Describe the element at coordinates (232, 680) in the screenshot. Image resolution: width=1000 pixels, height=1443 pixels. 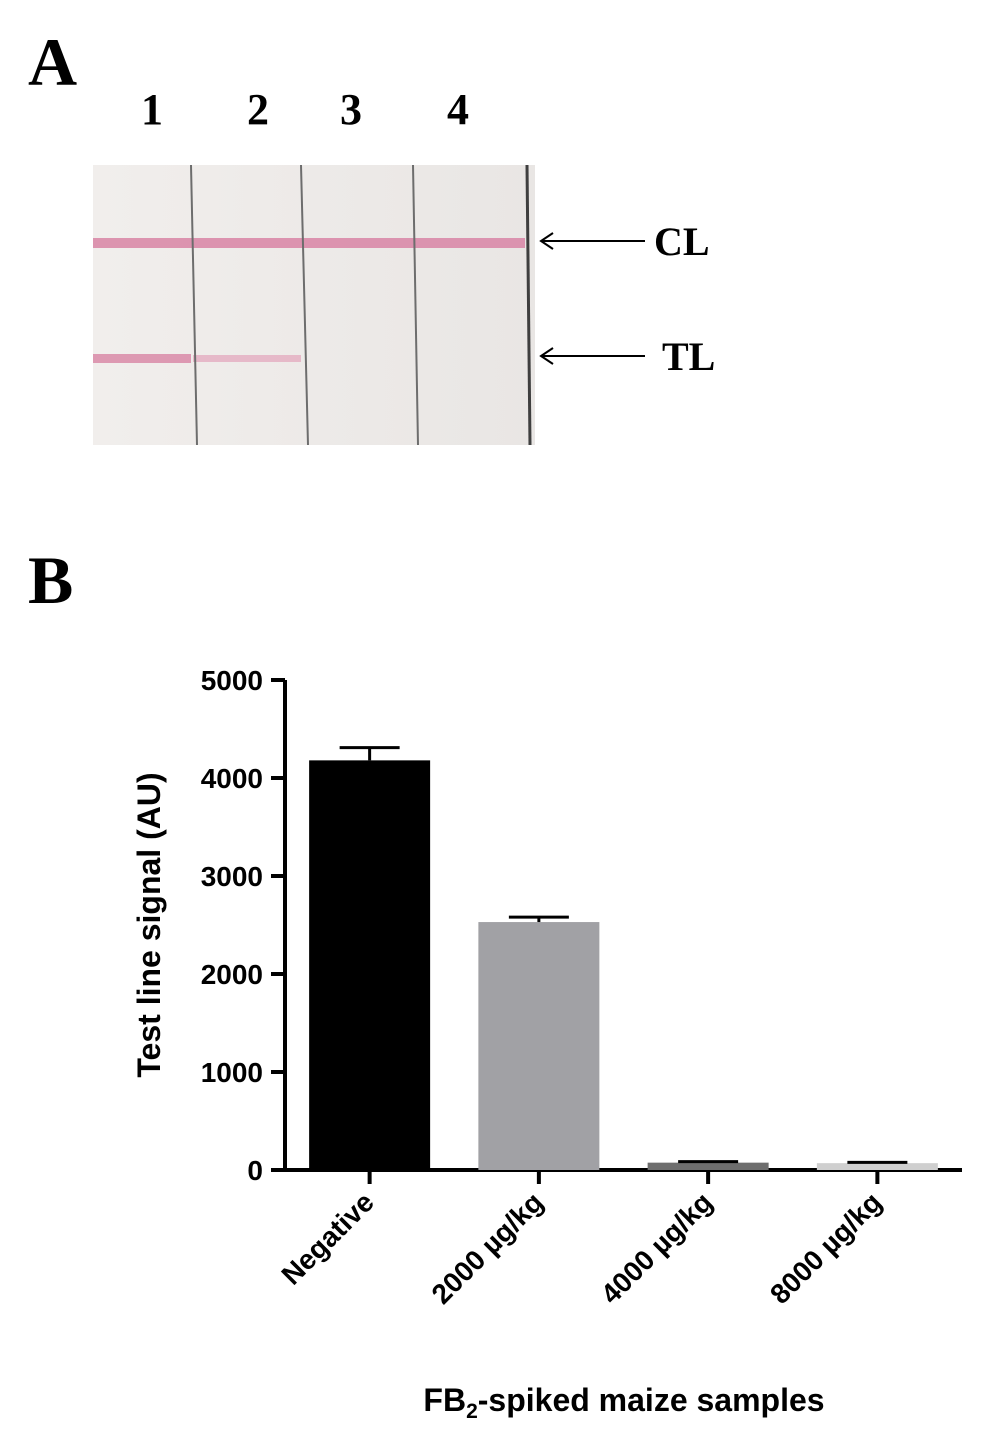
I see `y-tick-label-5: 5000` at that location.